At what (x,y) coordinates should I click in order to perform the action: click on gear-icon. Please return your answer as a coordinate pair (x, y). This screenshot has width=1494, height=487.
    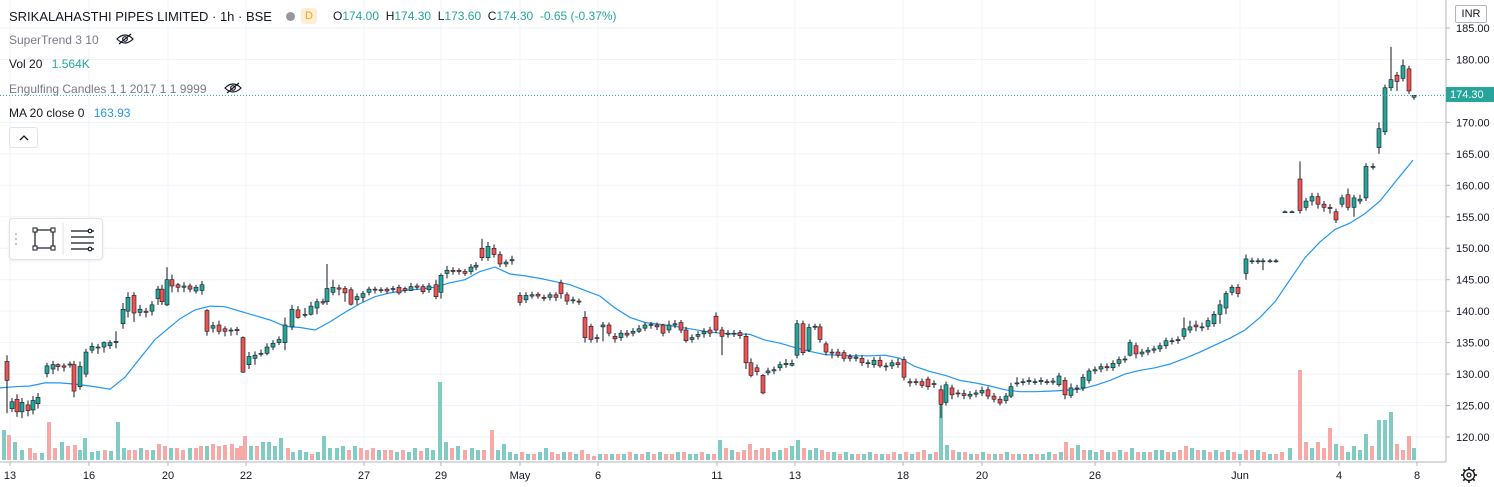
    Looking at the image, I should click on (1469, 475).